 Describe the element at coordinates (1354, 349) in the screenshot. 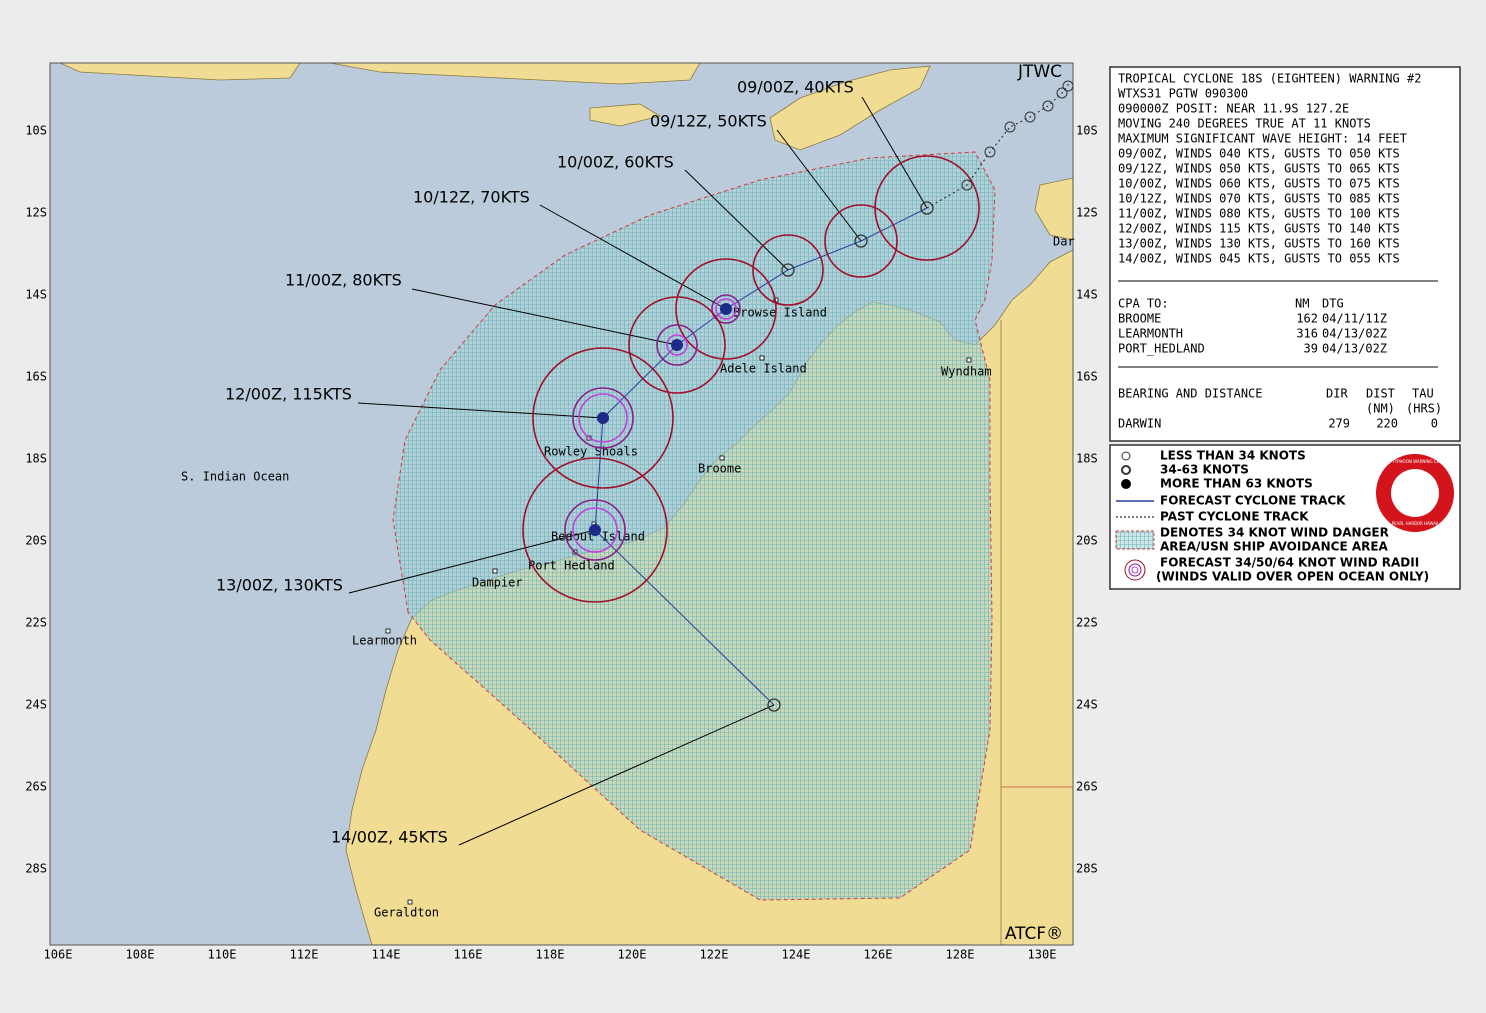

I see `cpa-cell: 04/13/02Z` at that location.